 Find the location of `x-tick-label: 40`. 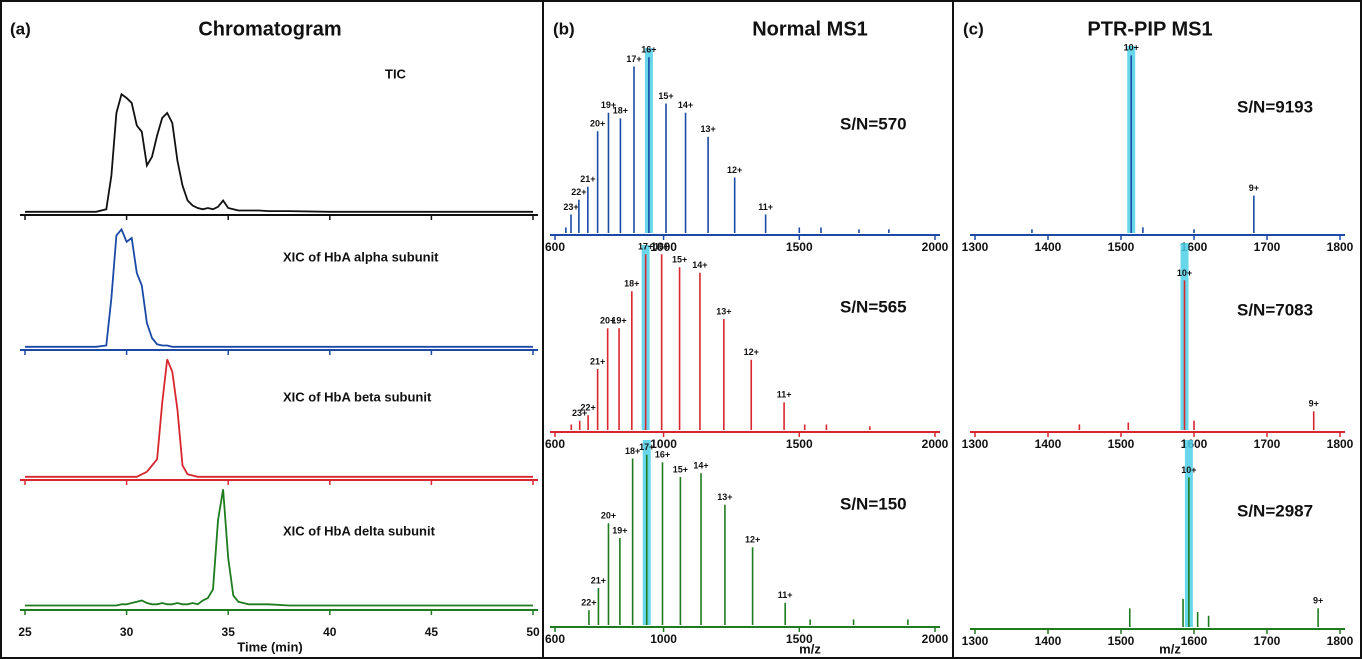

x-tick-label: 40 is located at coordinates (330, 632).